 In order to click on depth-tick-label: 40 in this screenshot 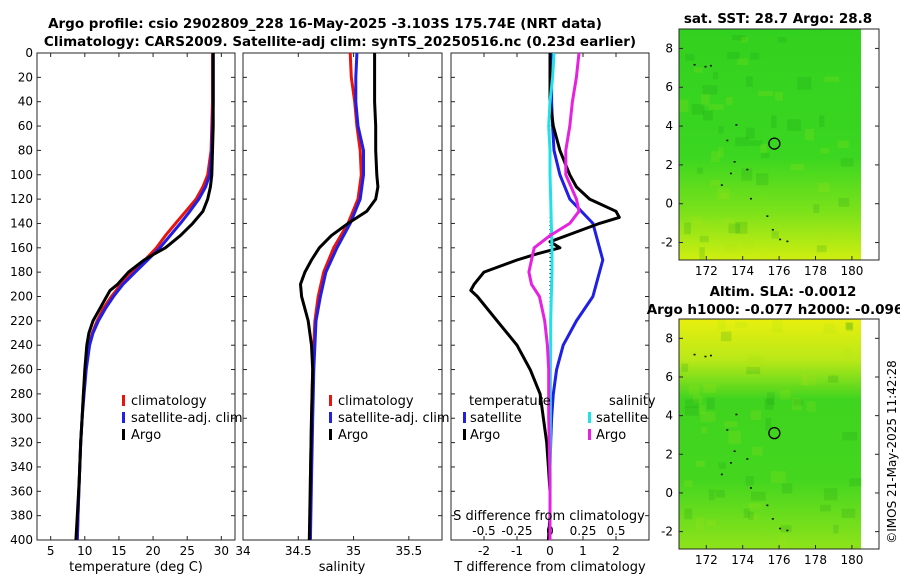, I will do `click(25, 102)`.